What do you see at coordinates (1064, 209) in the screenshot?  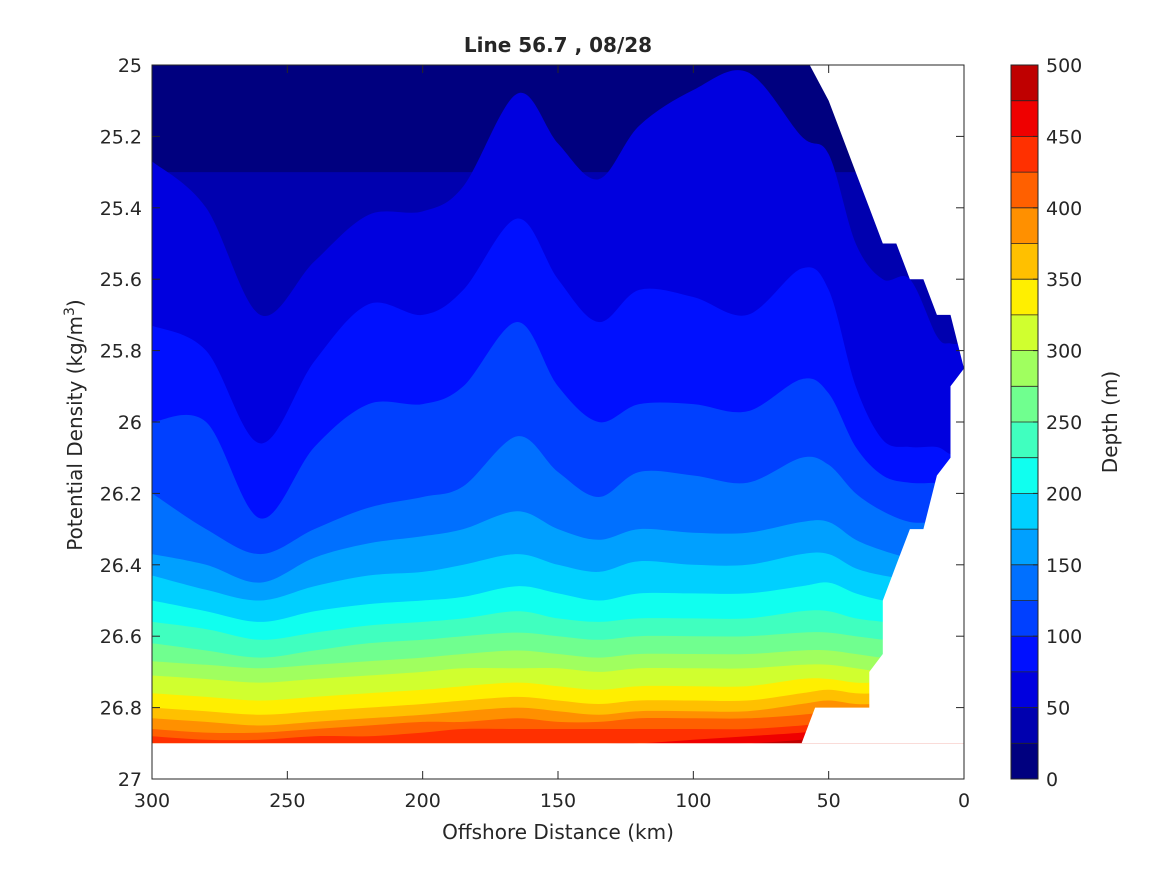 I see `colorbar-tick-label: 400` at bounding box center [1064, 209].